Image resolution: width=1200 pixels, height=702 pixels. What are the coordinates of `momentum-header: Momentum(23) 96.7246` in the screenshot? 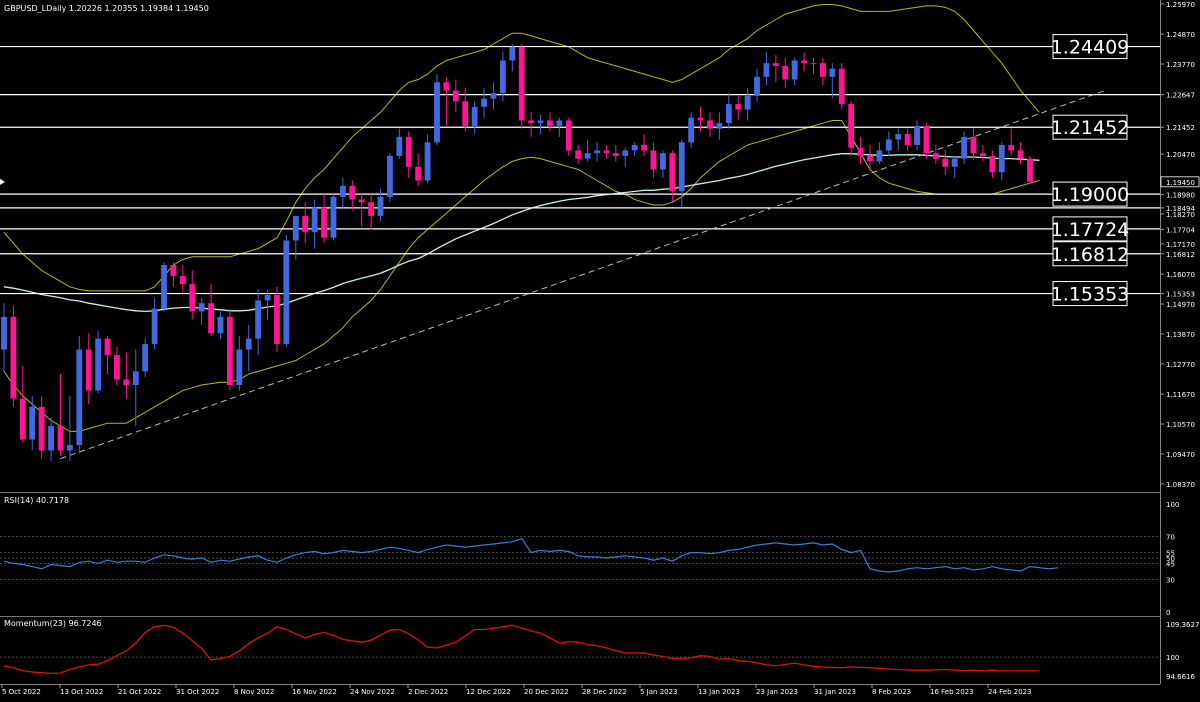 It's located at (53, 623).